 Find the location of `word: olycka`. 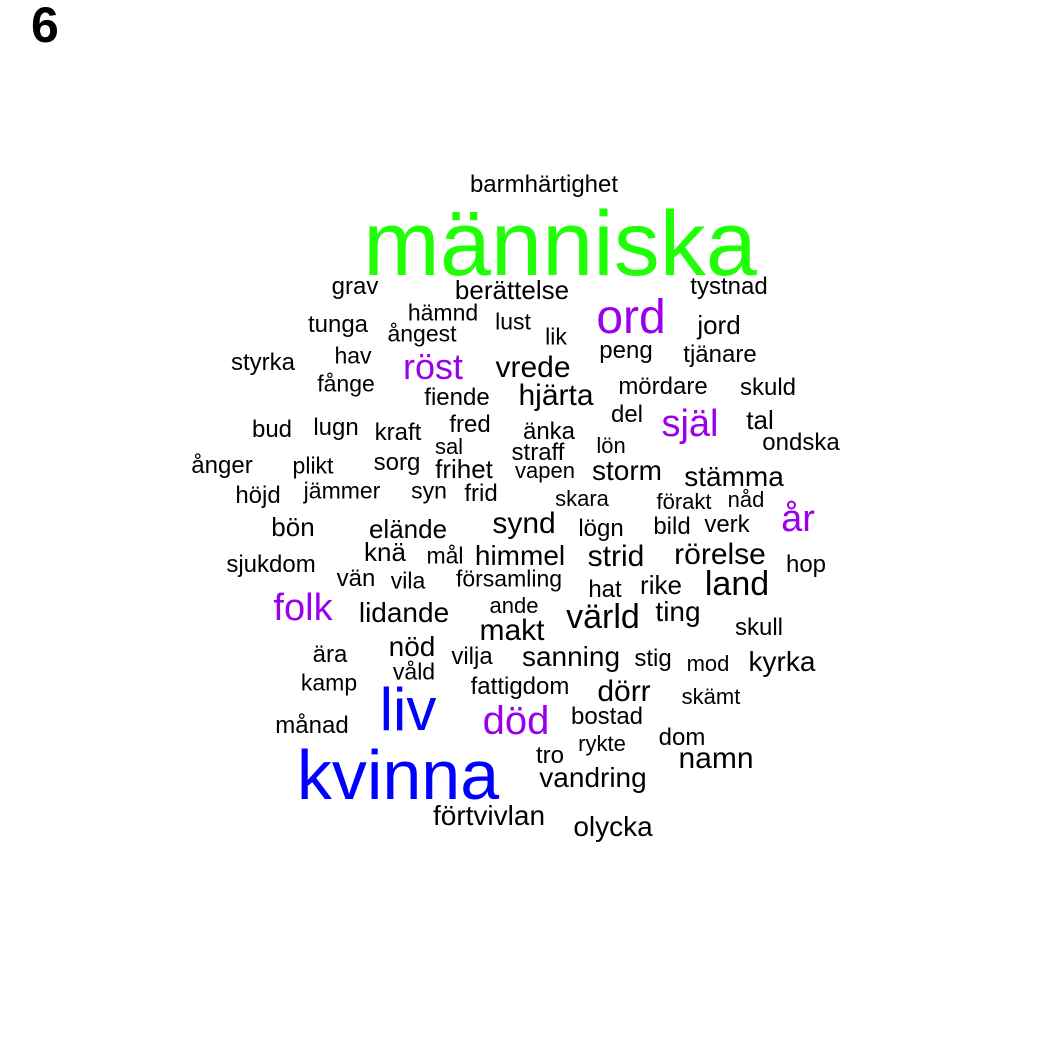

word: olycka is located at coordinates (613, 826).